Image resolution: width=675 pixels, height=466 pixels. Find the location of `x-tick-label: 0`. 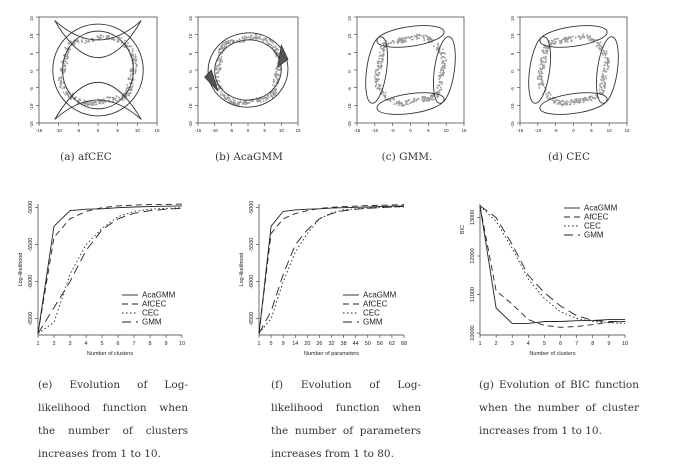

x-tick-label: 0 is located at coordinates (98, 130).